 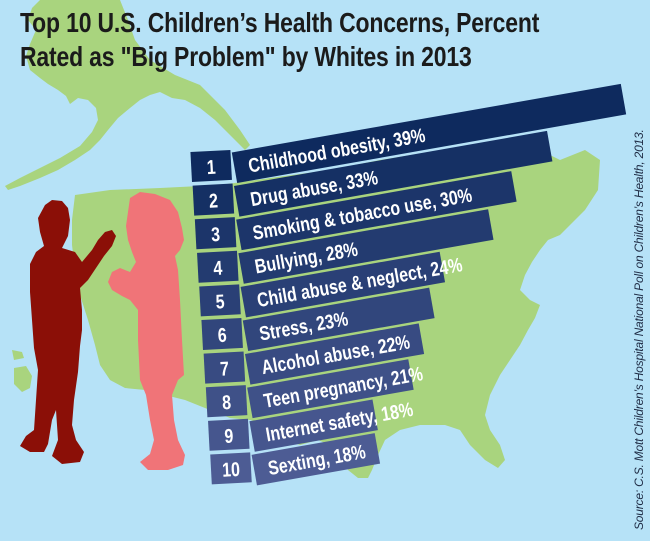 I want to click on rank-label: 7, so click(x=224, y=369).